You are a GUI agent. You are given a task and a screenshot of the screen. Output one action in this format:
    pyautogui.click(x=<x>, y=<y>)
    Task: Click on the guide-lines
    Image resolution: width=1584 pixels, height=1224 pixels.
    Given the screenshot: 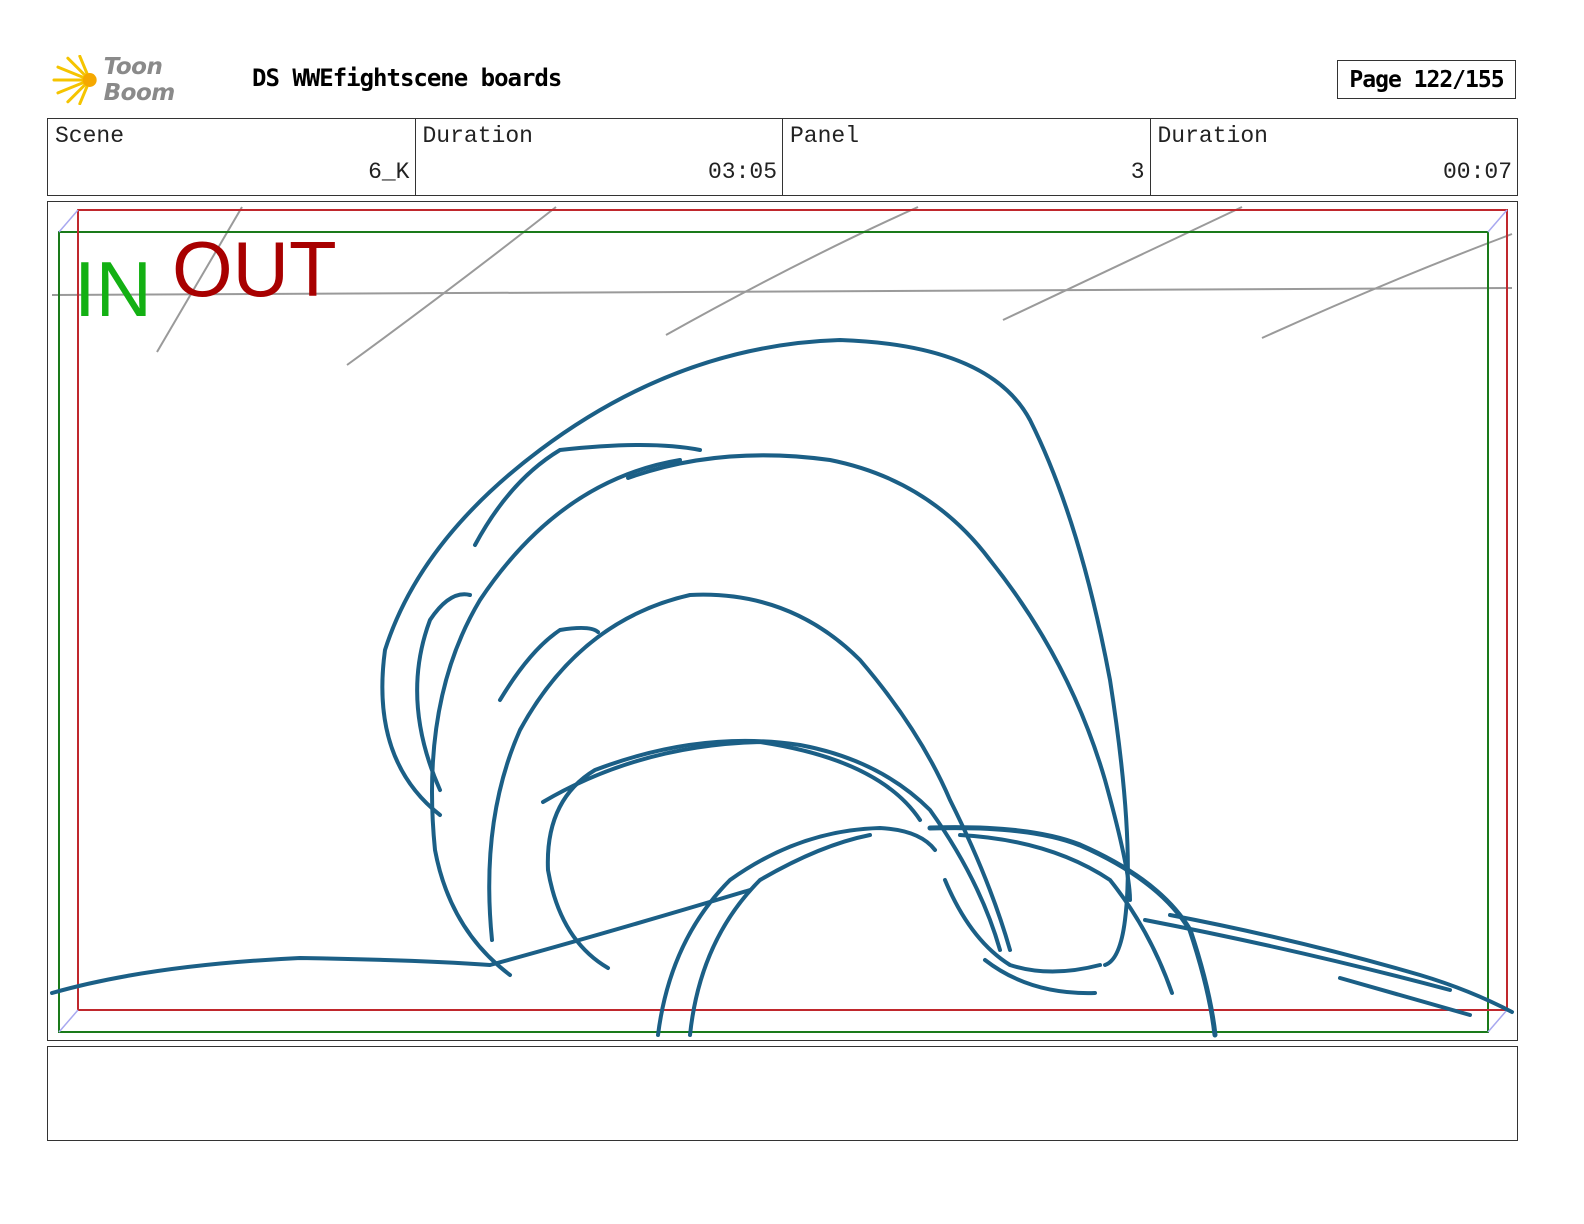 What is the action you would take?
    pyautogui.click(x=782, y=286)
    